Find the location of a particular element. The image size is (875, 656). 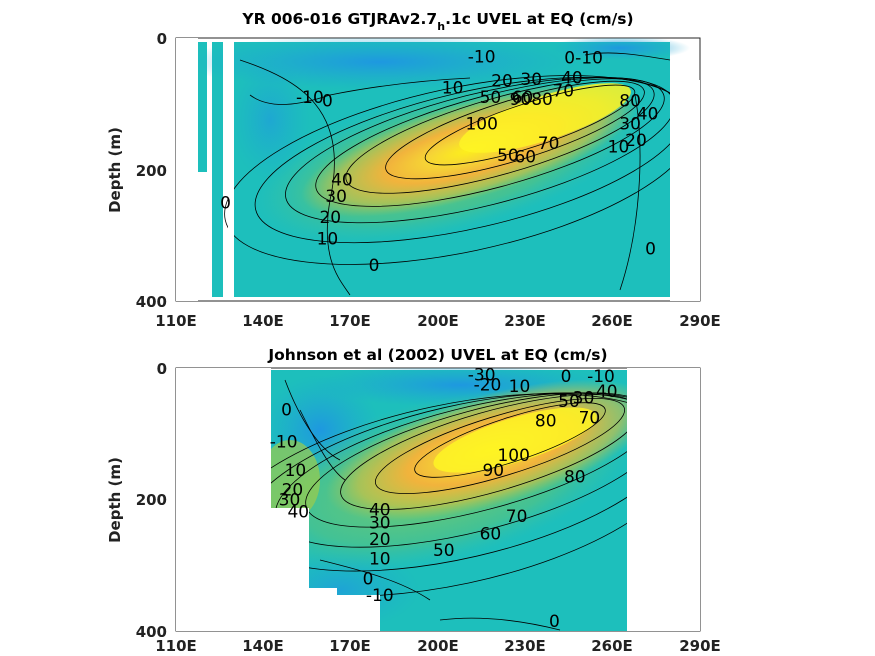

contour-label: 0-10 is located at coordinates (583, 59).